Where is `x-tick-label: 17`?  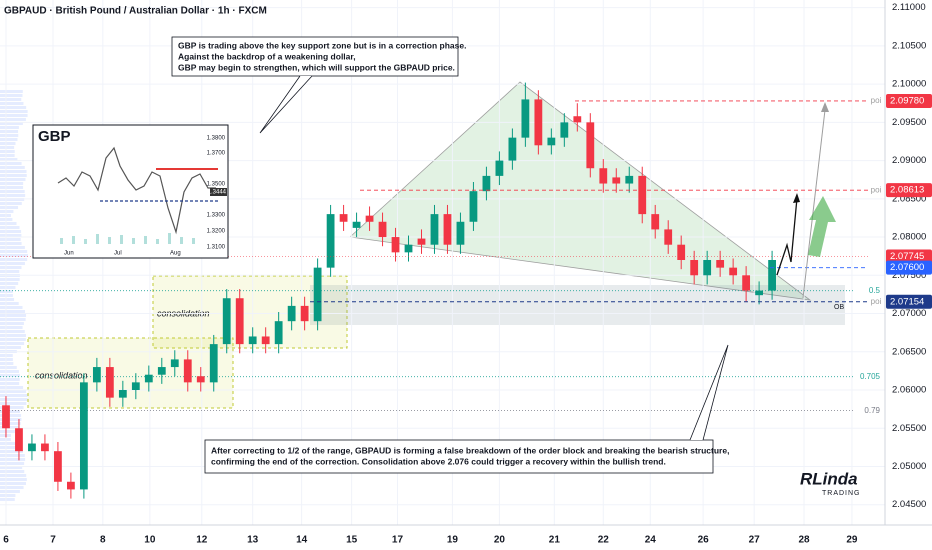
x-tick-label: 17 is located at coordinates (398, 540).